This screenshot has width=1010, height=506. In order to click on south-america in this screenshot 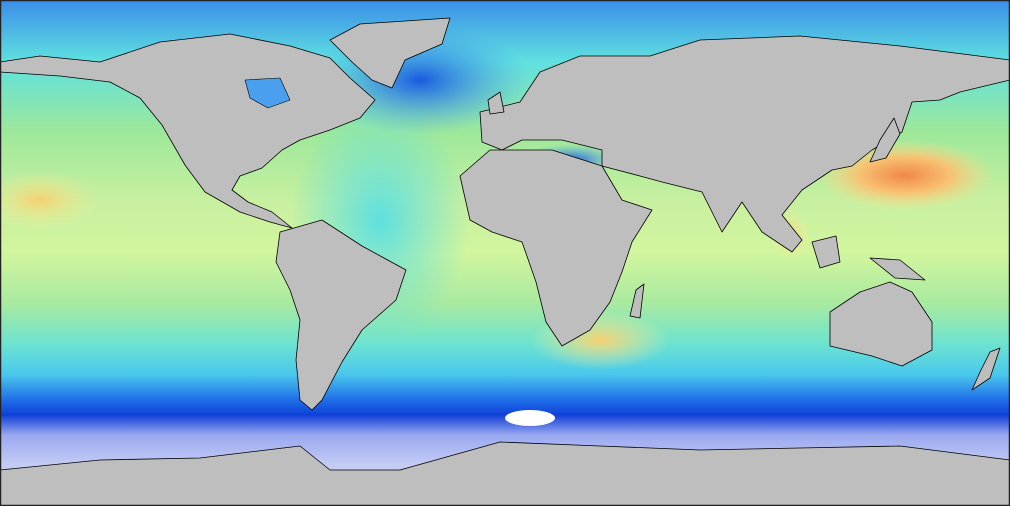, I will do `click(341, 315)`.